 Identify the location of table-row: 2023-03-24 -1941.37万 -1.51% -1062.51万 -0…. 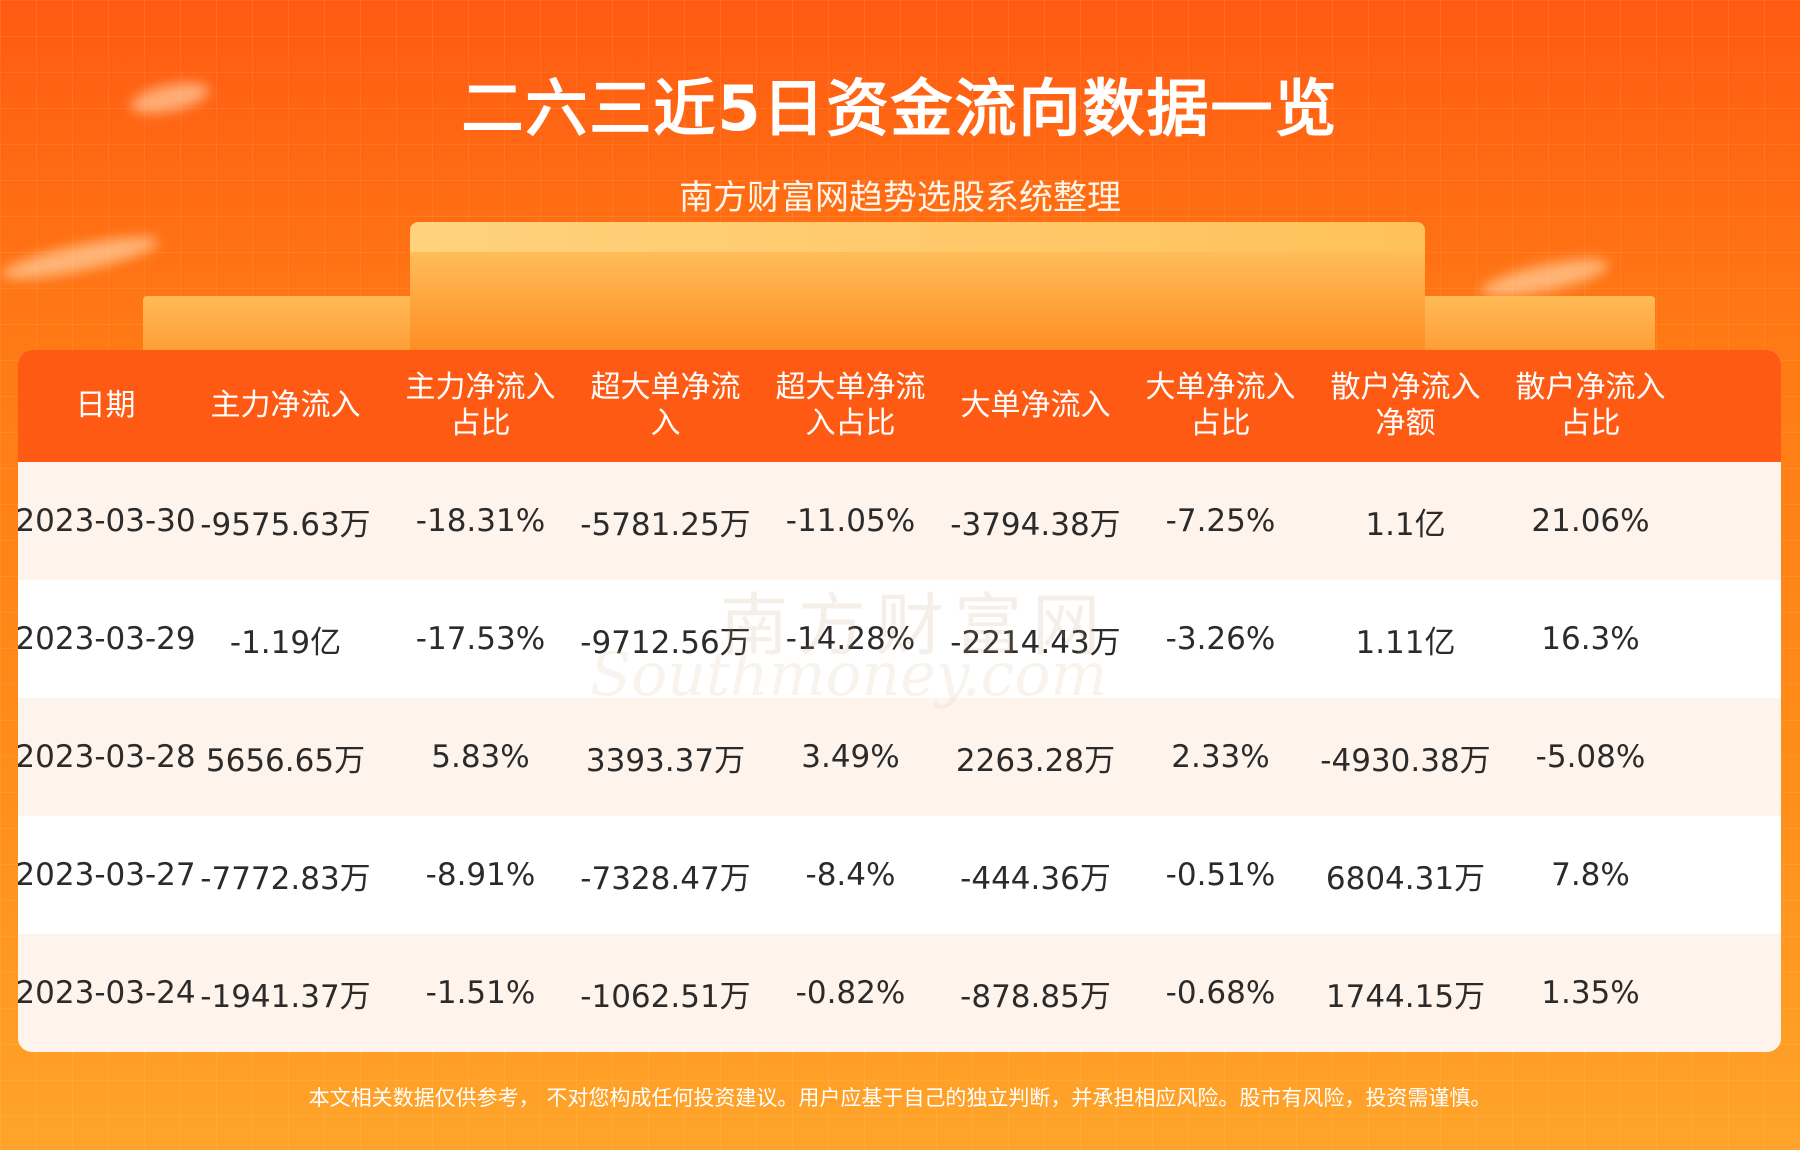
(899, 993).